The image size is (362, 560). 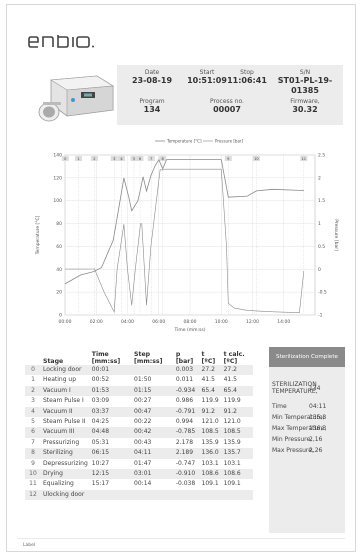 I want to click on stage-cell: Vacuum III, so click(x=65, y=432).